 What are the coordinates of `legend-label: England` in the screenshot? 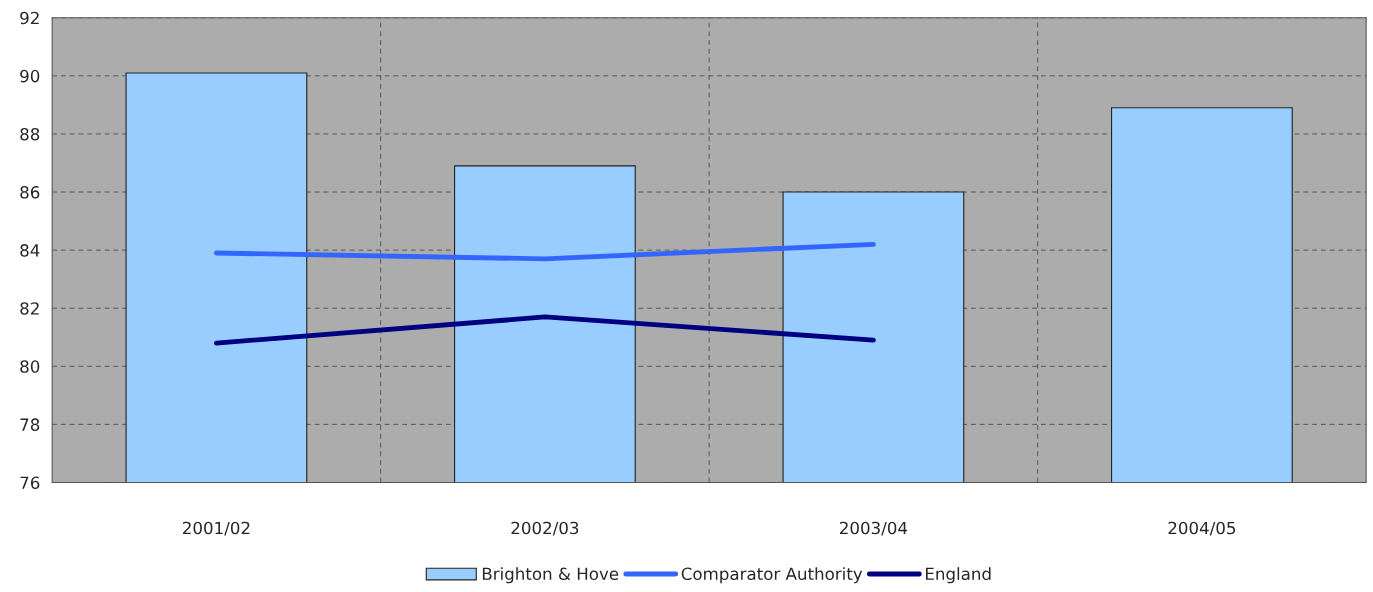 It's located at (958, 575).